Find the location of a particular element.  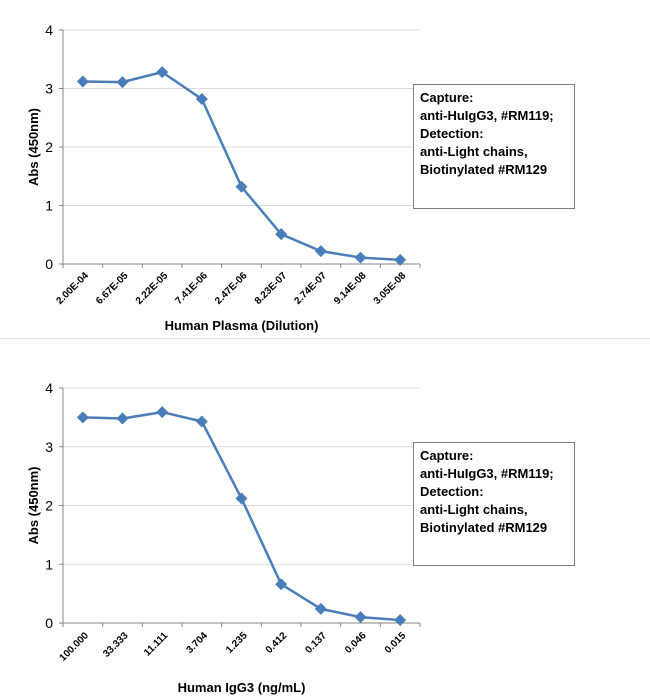

x-tick-label: 0.046 is located at coordinates (356, 643).